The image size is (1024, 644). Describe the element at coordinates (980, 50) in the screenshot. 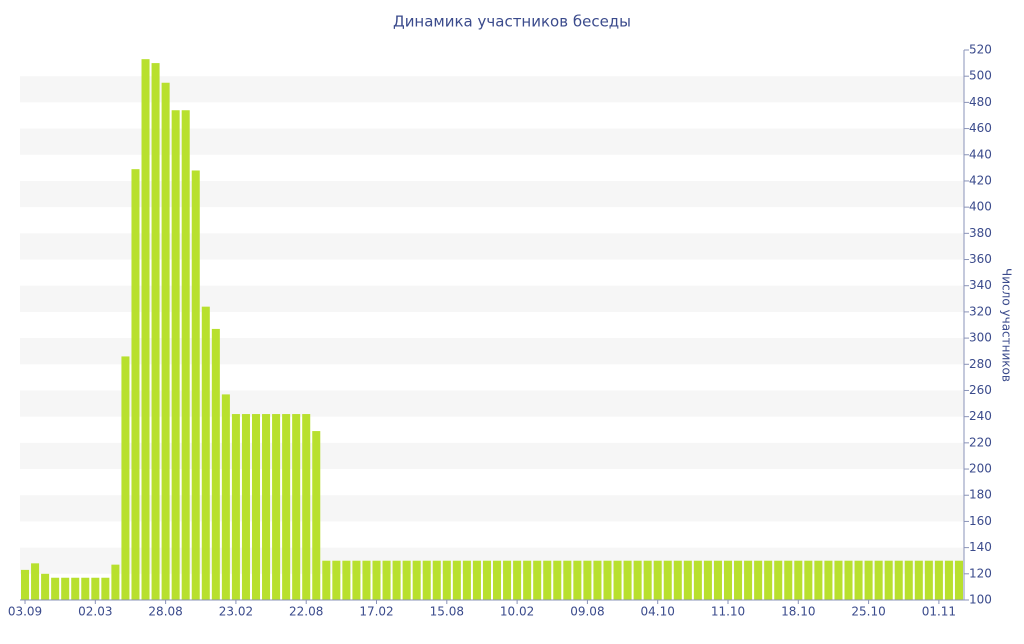

I see `y-tick-label: 520` at that location.